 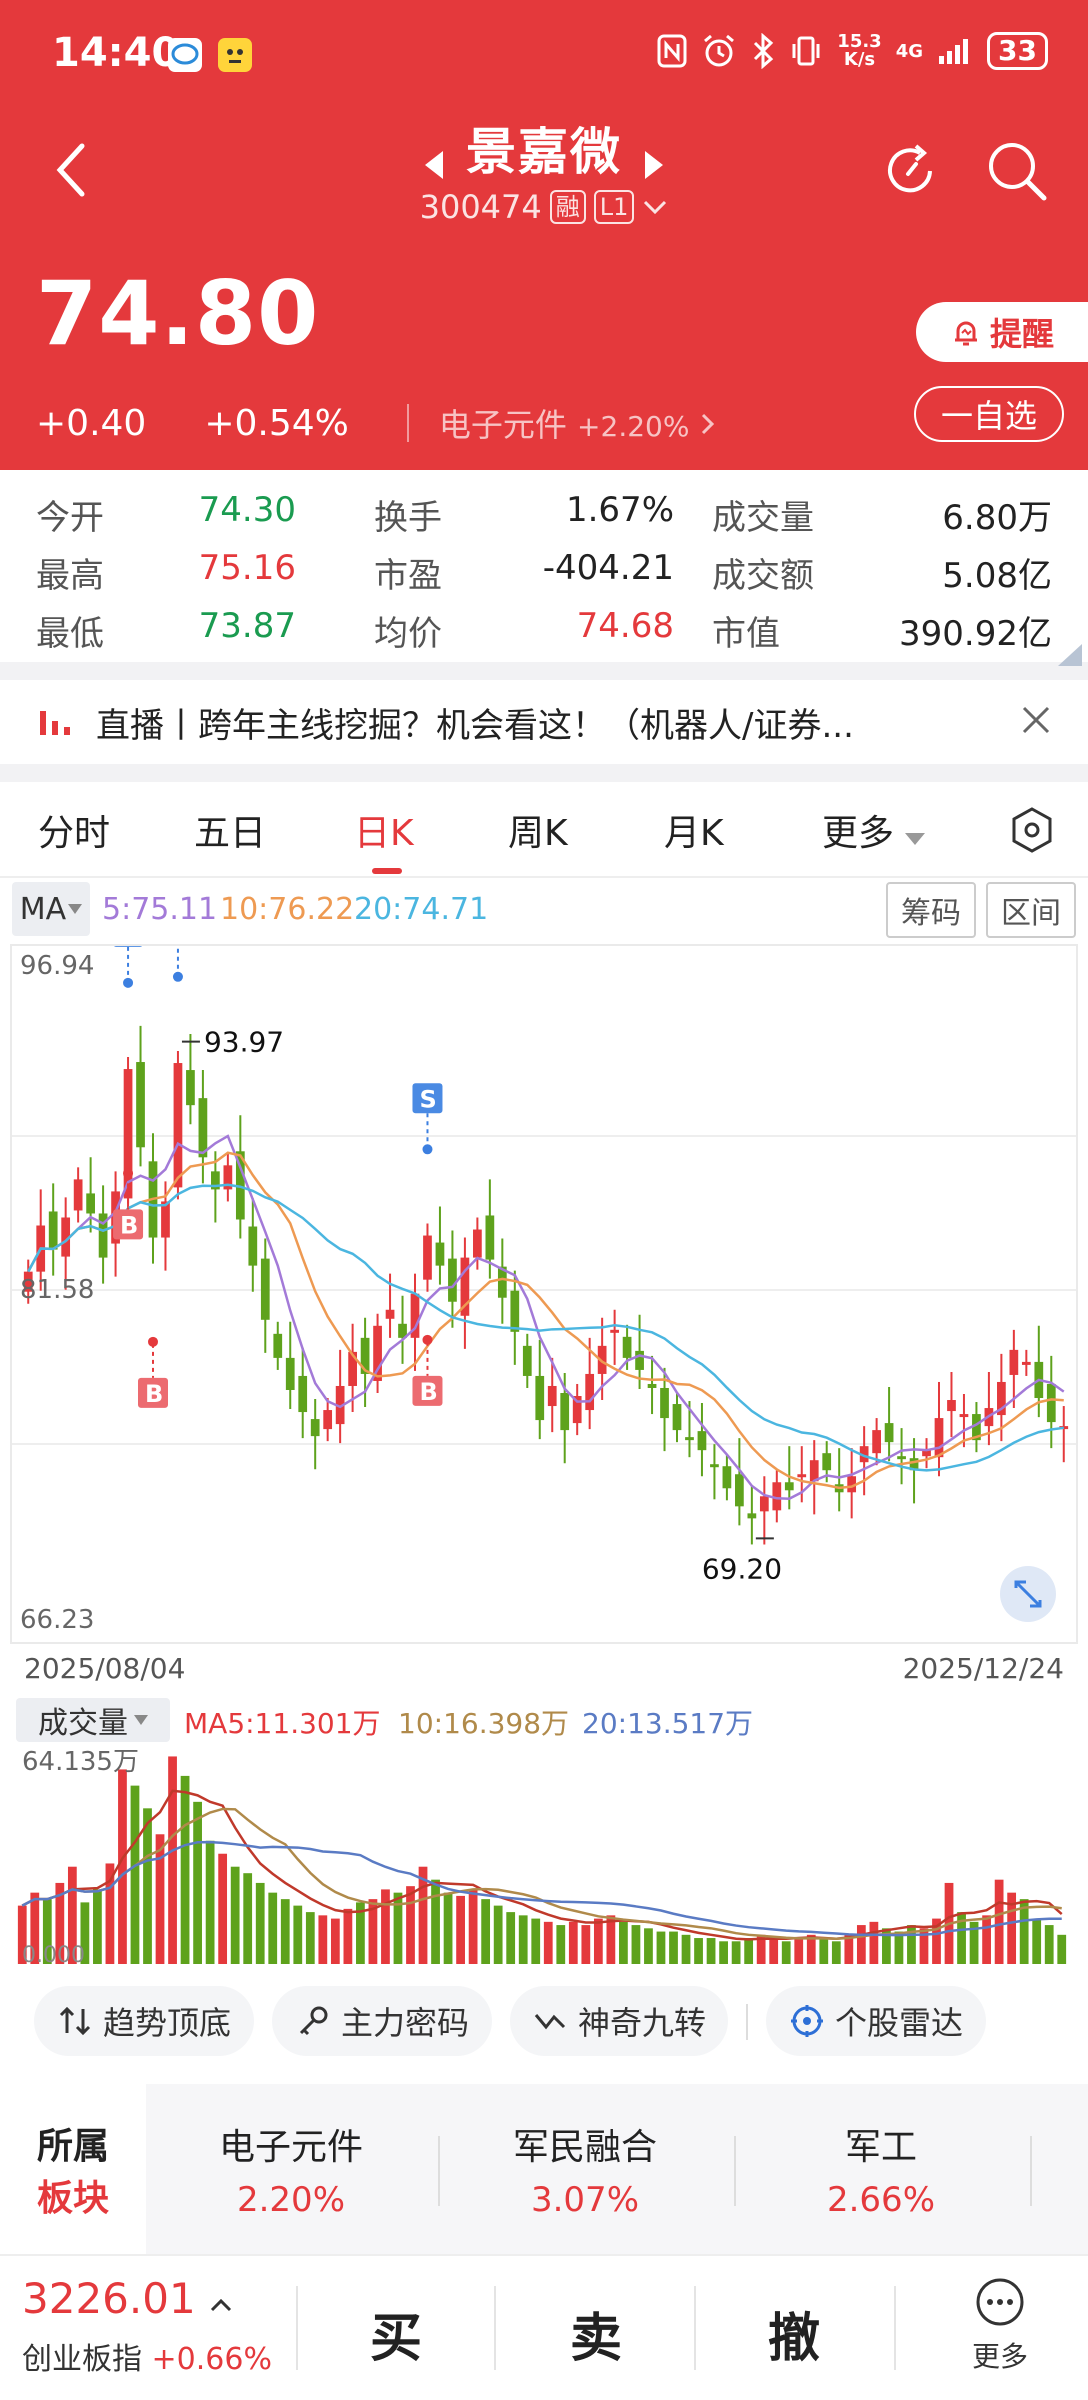 I want to click on ma5-value: 5:75.11, so click(x=160, y=909).